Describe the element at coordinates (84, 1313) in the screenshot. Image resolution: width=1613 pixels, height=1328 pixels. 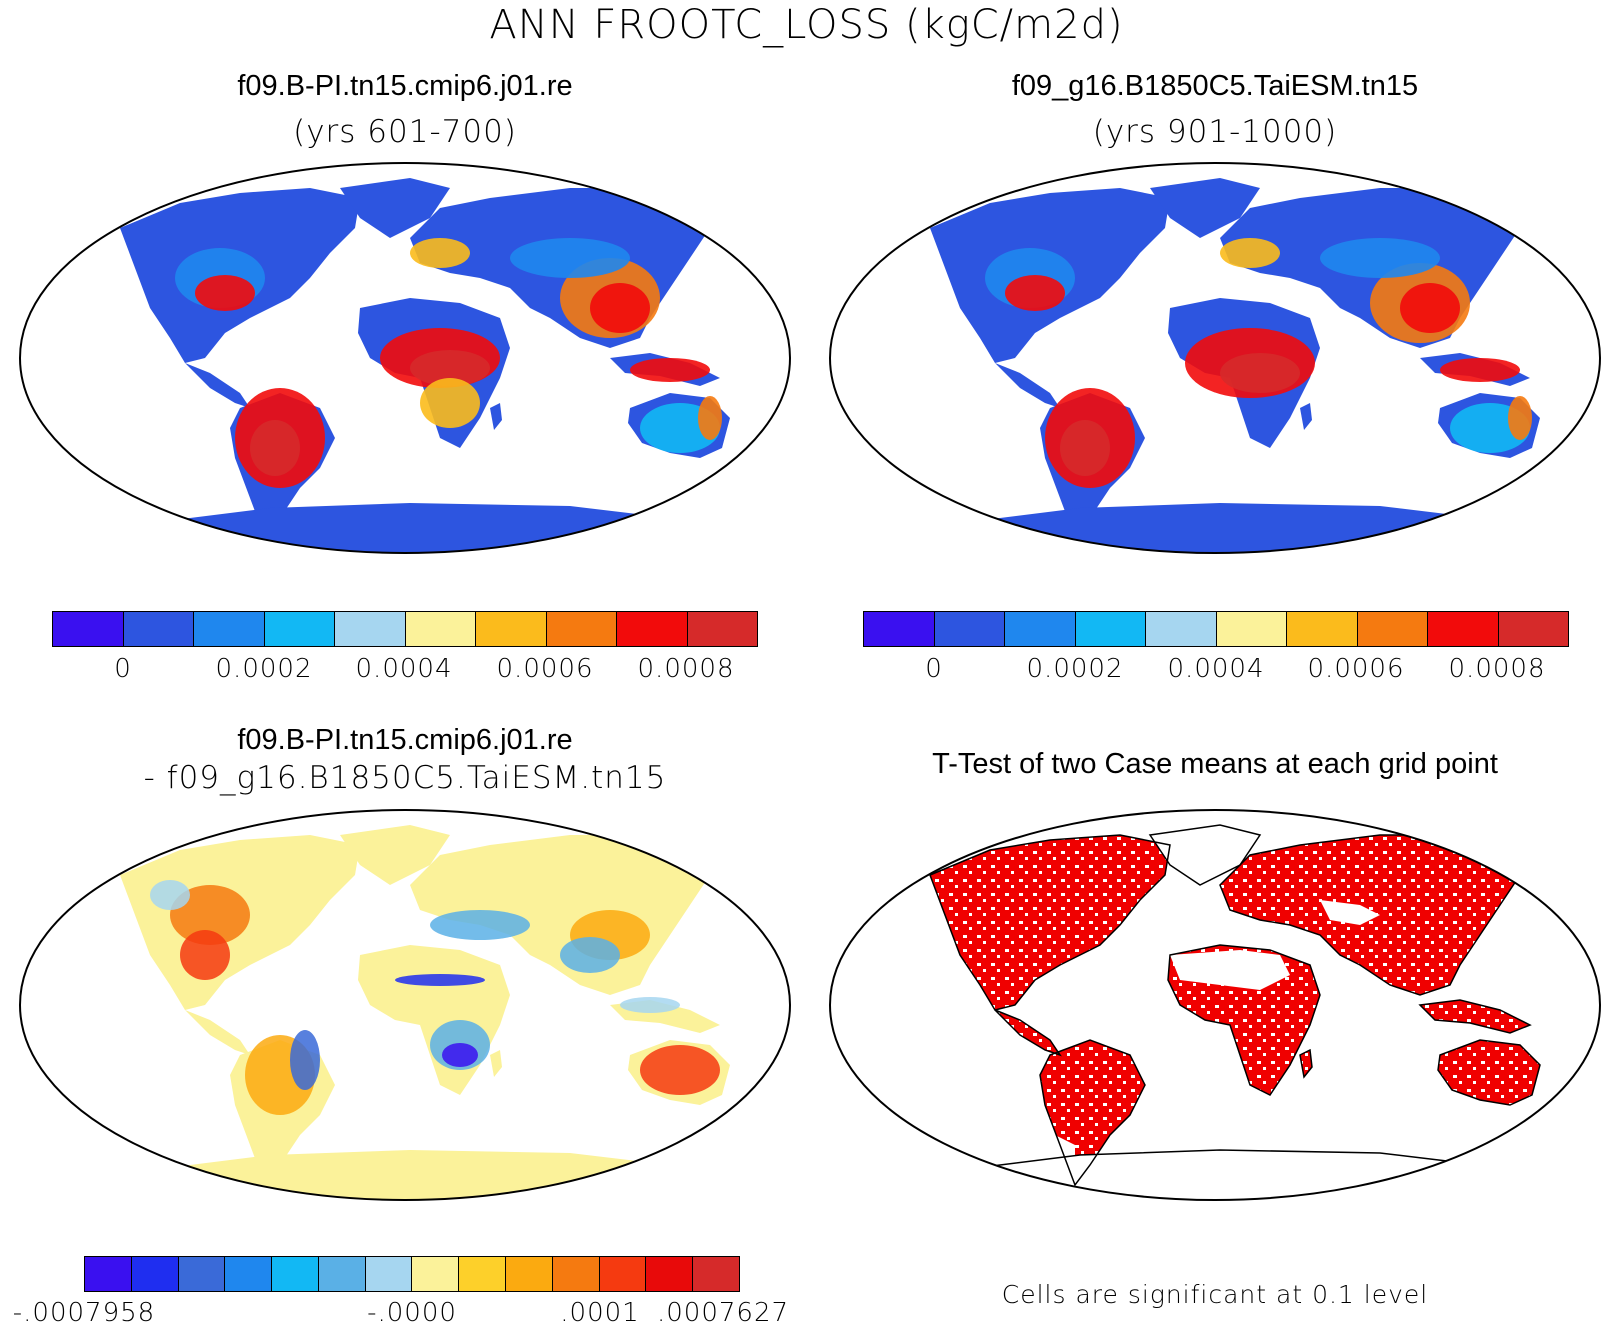
I see `tick-label: -.0007958` at that location.